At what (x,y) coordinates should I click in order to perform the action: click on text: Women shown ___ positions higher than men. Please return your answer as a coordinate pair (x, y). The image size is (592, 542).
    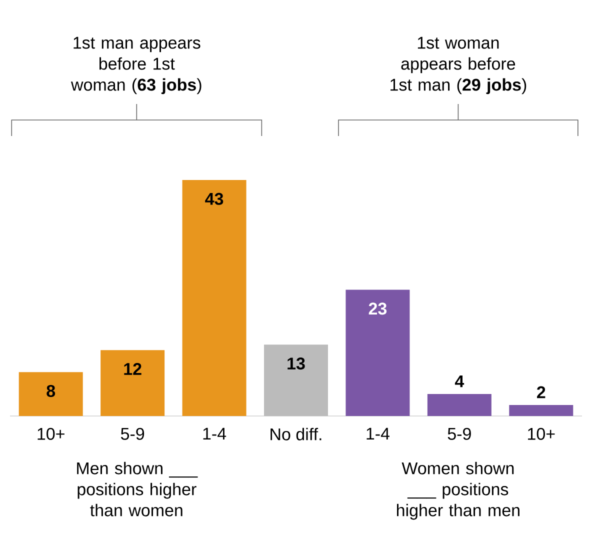
    Looking at the image, I should click on (458, 491).